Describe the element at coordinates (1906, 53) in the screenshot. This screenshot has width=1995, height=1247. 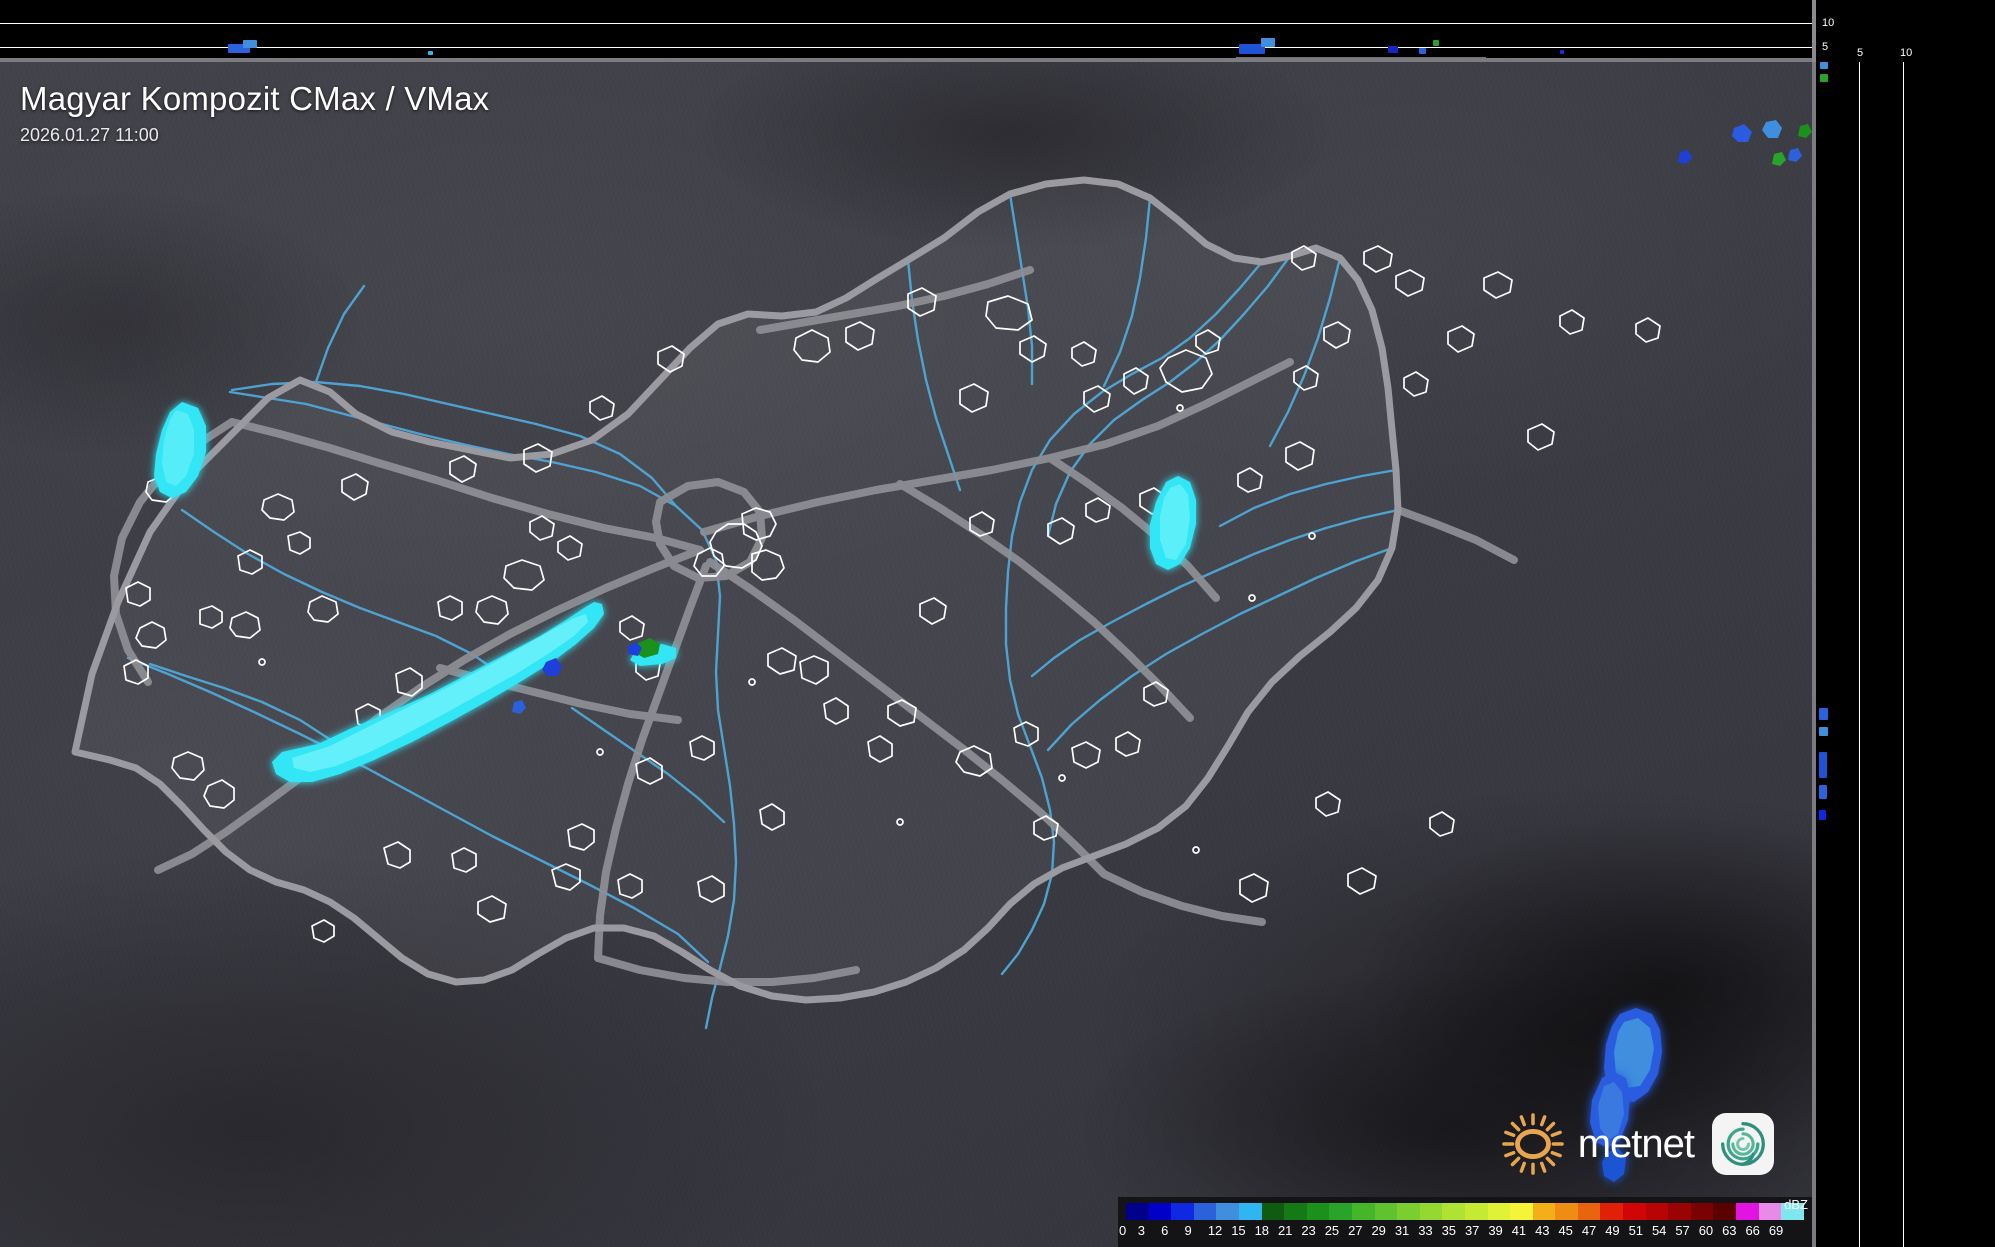
I see `xsec-right-axis-label-10km: 10` at that location.